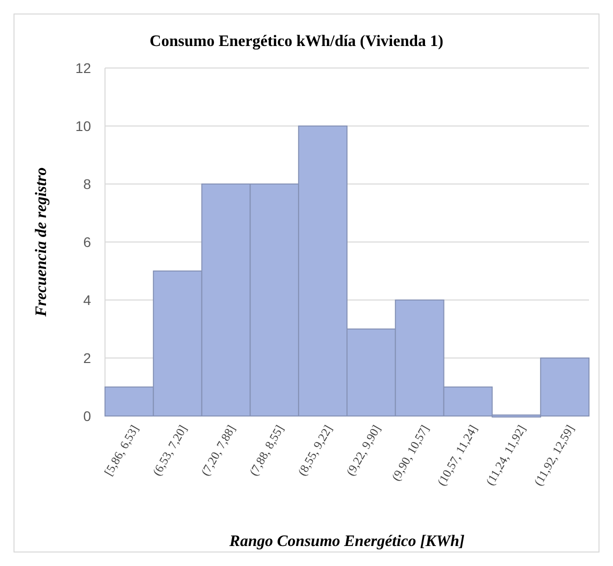 Image resolution: width=613 pixels, height=566 pixels. Describe the element at coordinates (346, 541) in the screenshot. I see `x-axis-title: Rango Consumo Energético [KWh]` at that location.